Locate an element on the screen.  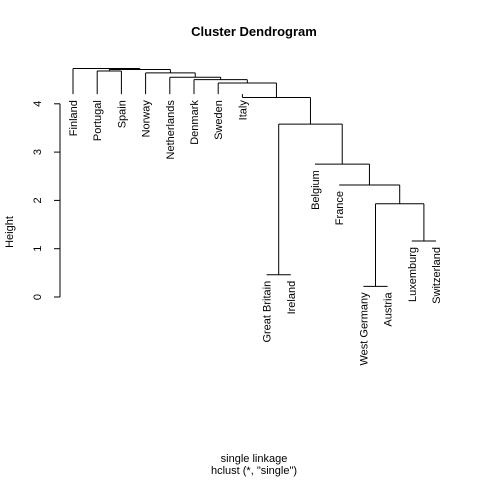
leaf-label: Portugal is located at coordinates (98, 120).